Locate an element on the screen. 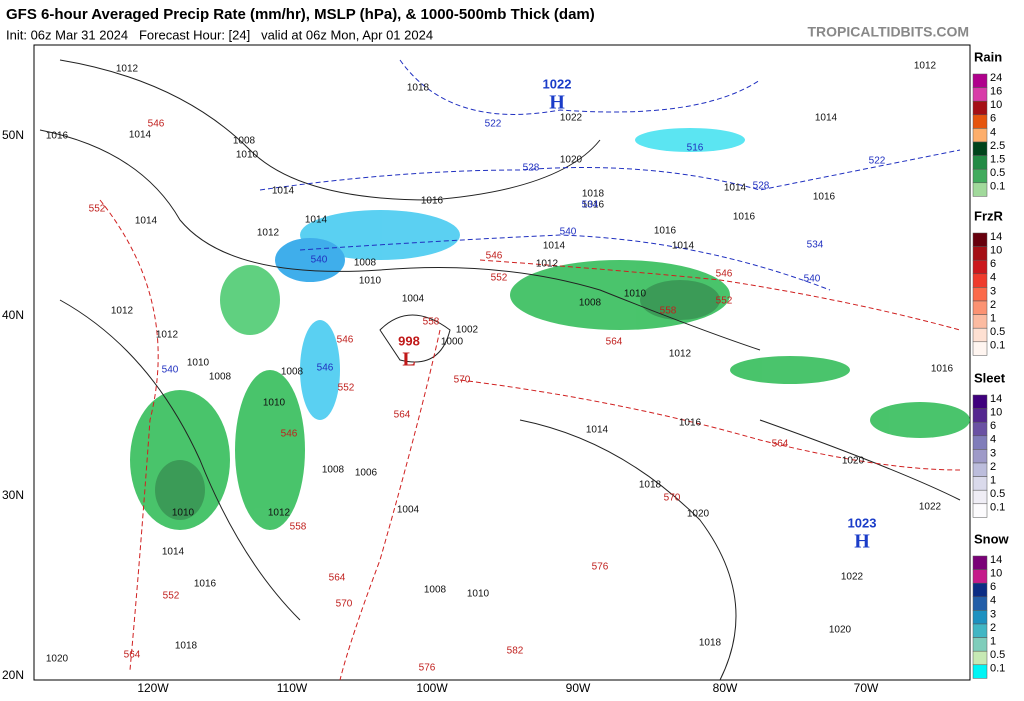 The width and height of the screenshot is (1024, 701). legend-label: 3 is located at coordinates (993, 291).